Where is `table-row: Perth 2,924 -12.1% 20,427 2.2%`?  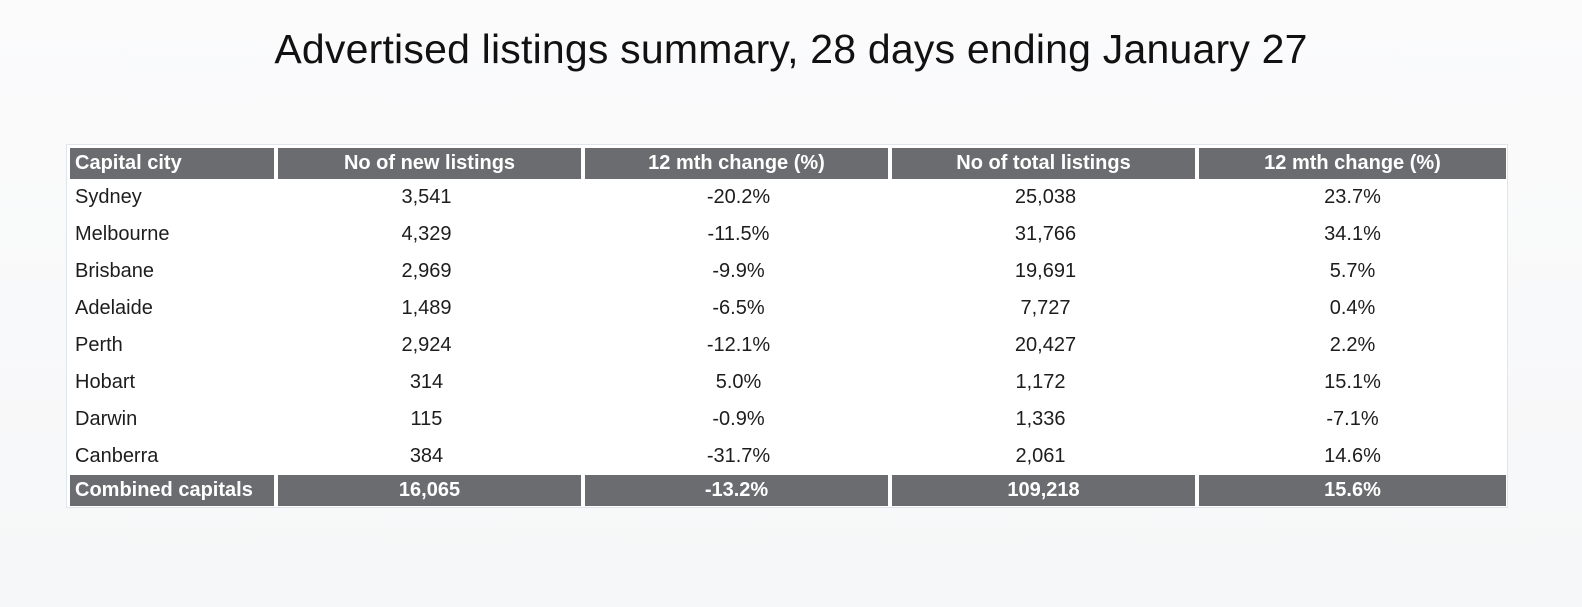 table-row: Perth 2,924 -12.1% 20,427 2.2% is located at coordinates (788, 345).